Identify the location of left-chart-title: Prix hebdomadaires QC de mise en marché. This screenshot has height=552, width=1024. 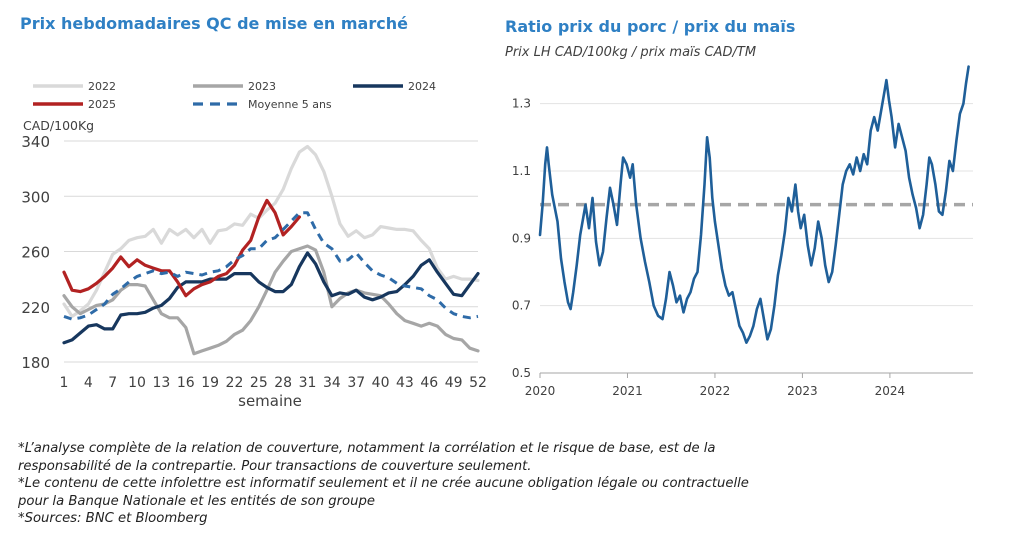
(214, 23).